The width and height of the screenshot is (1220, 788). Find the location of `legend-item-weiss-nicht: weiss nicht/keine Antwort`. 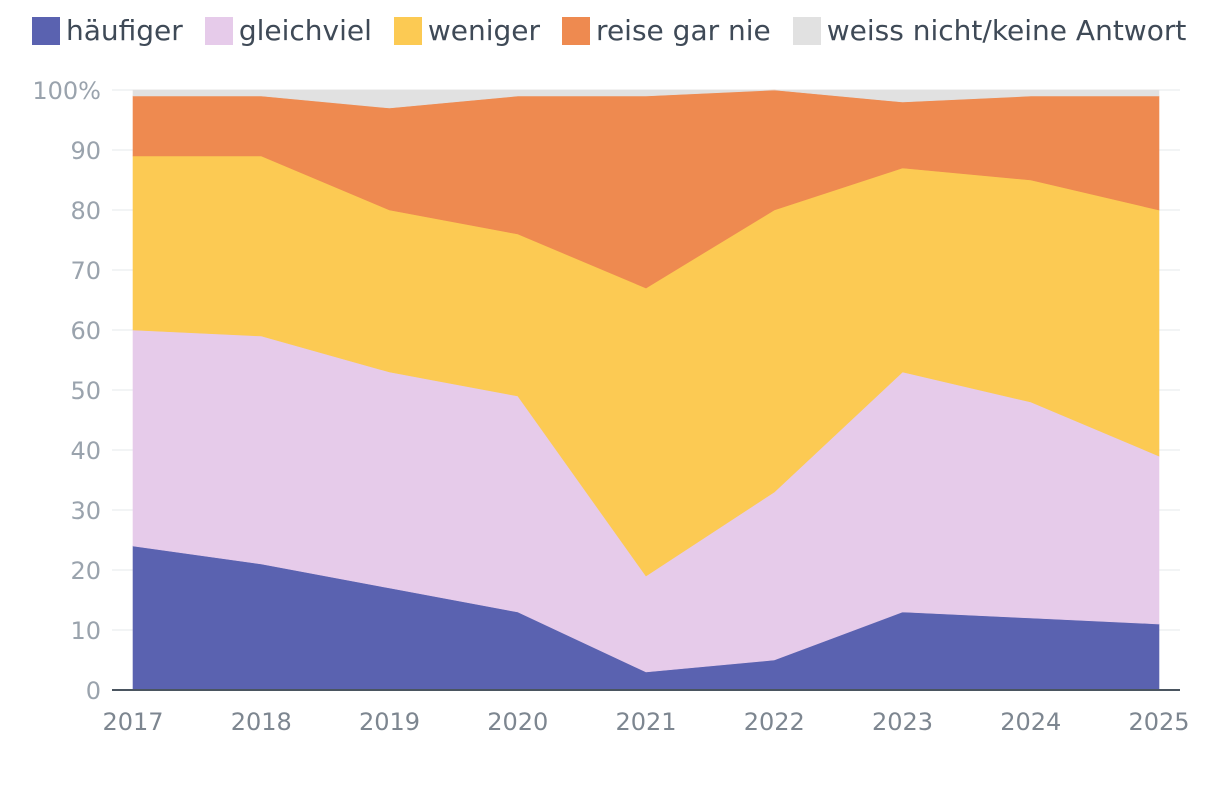

legend-item-weiss-nicht: weiss nicht/keine Antwort is located at coordinates (989, 30).